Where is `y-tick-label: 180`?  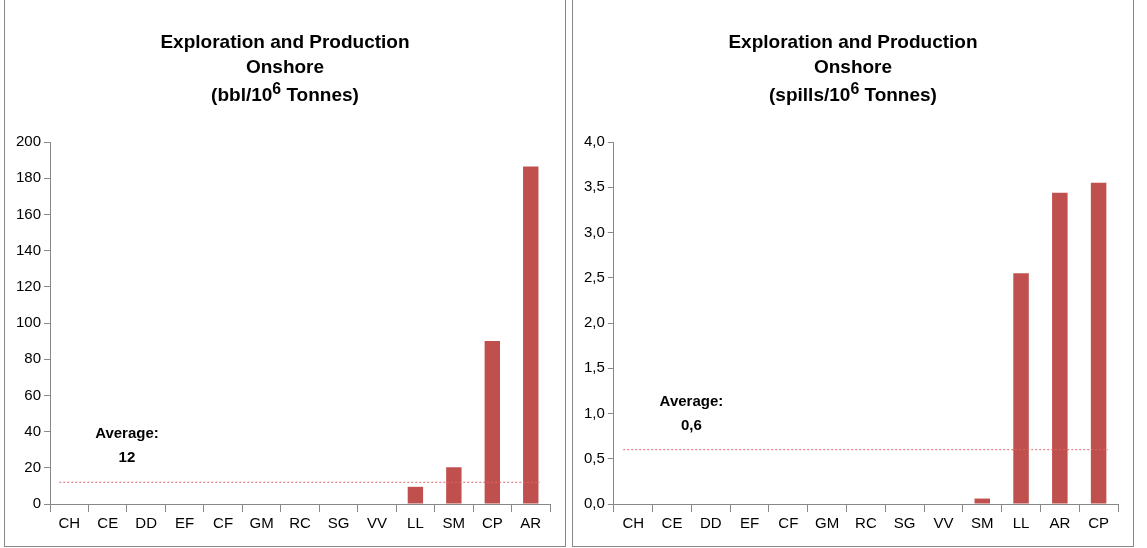 y-tick-label: 180 is located at coordinates (29, 177).